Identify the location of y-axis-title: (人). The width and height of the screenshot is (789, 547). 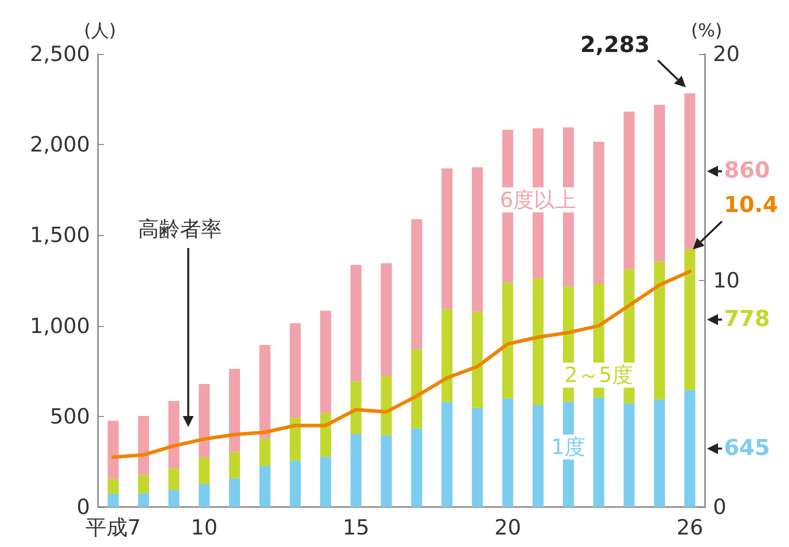
(100, 31).